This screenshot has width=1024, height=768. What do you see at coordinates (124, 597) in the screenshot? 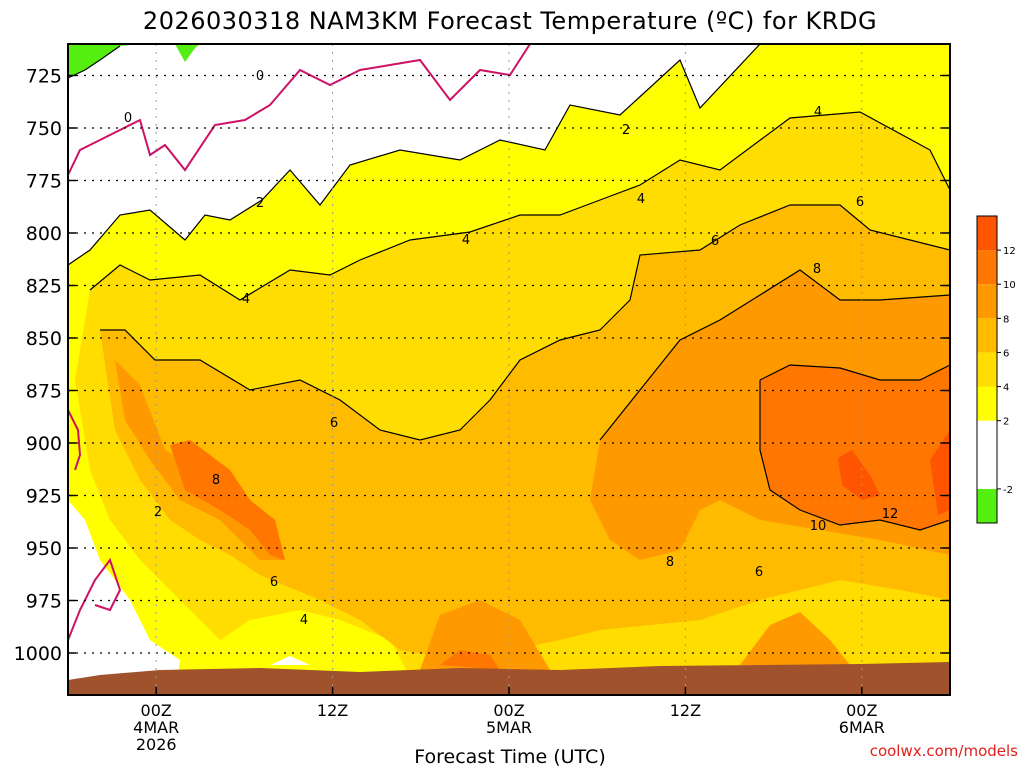
I see `band-0-to-2-lower` at bounding box center [124, 597].